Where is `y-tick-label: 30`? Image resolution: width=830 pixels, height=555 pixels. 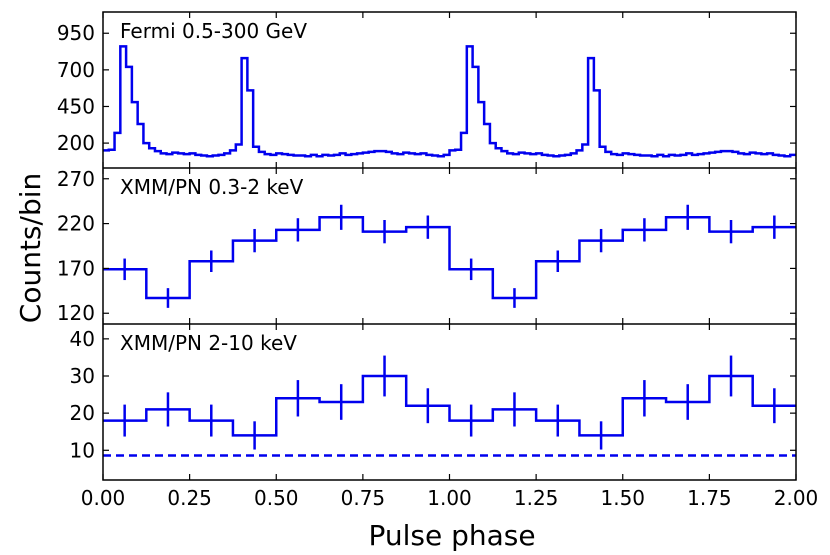
y-tick-label: 30 is located at coordinates (82, 376).